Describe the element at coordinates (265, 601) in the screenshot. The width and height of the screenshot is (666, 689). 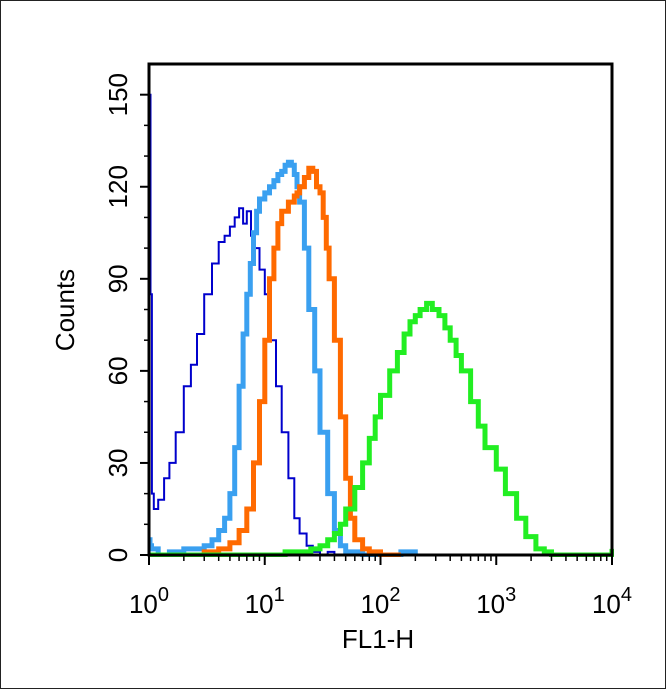
I see `x-tick-label: 10¹` at that location.